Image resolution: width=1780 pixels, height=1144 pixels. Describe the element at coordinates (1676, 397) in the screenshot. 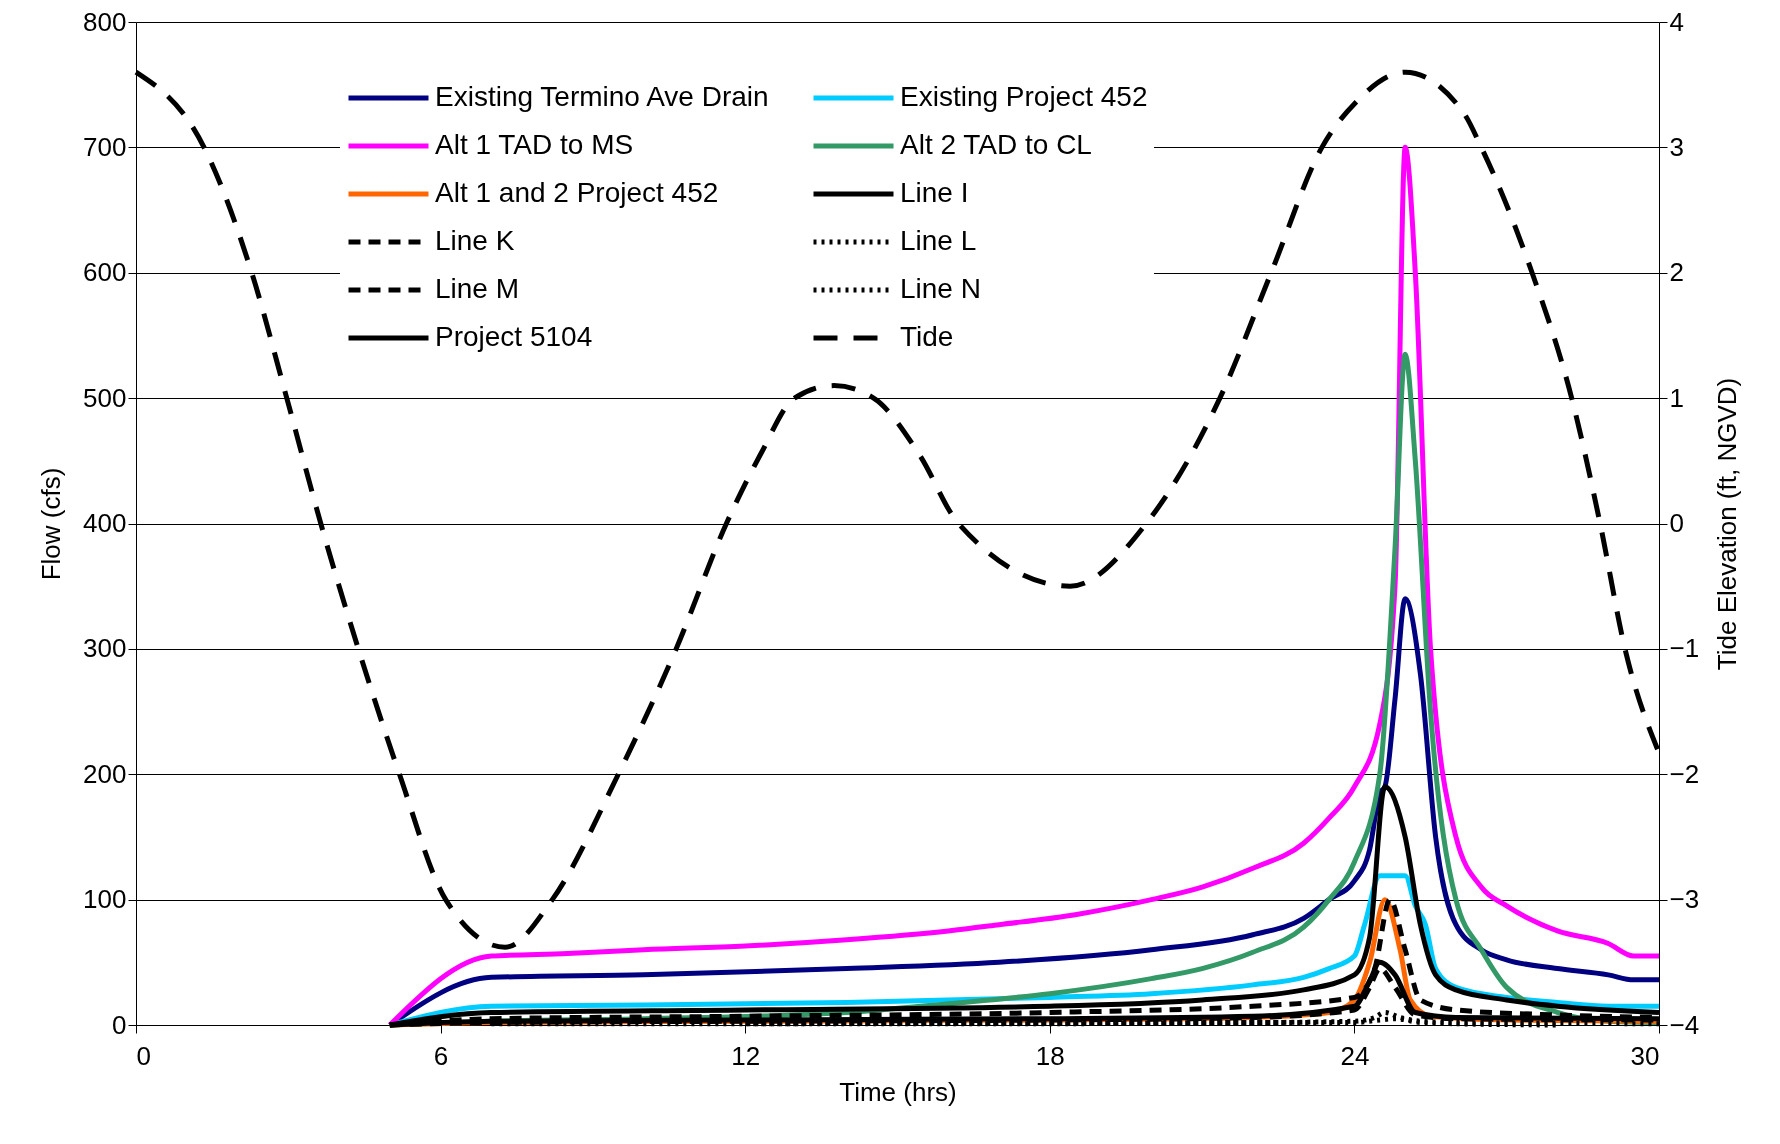

I see `y2-tick-label: 1` at that location.